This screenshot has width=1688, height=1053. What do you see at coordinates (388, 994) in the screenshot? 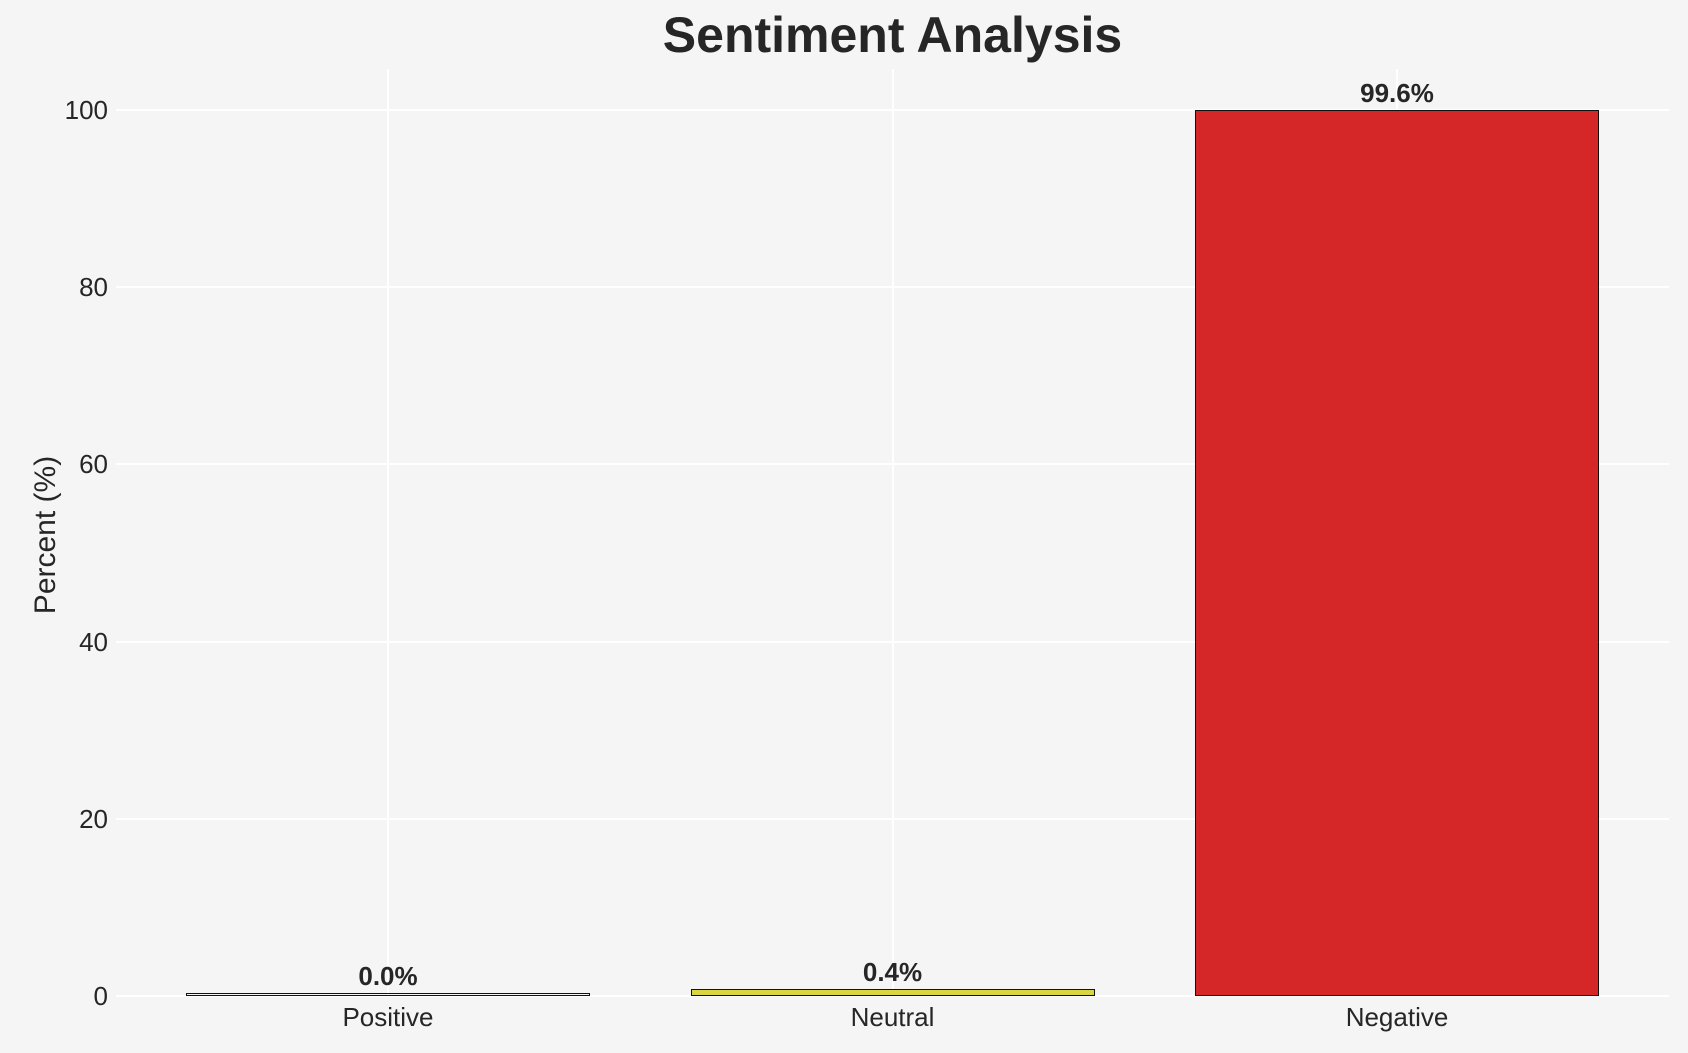
I see `bar-positive` at bounding box center [388, 994].